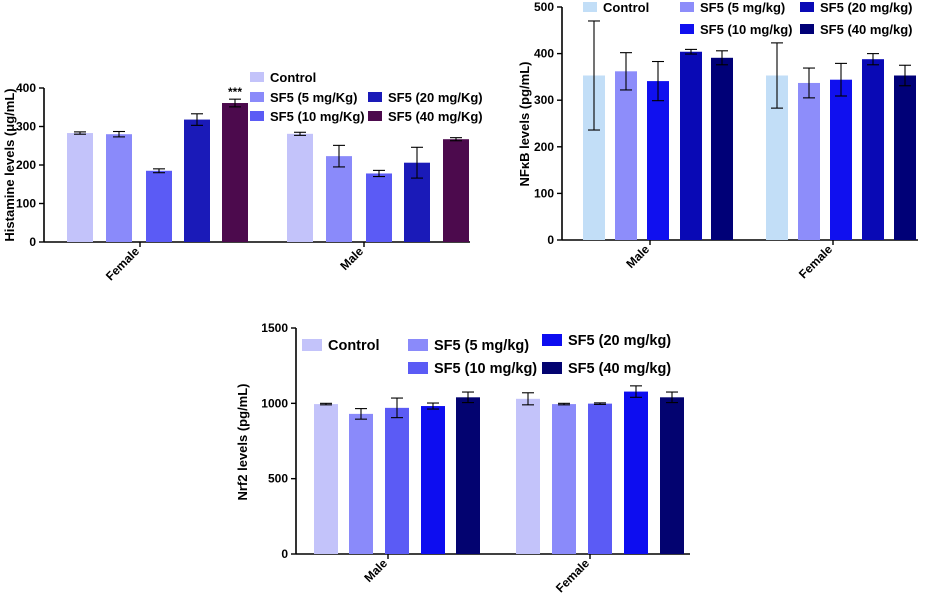  What do you see at coordinates (524, 124) in the screenshot?
I see `y-axis-label: NFκB levels (pg/mL)` at bounding box center [524, 124].